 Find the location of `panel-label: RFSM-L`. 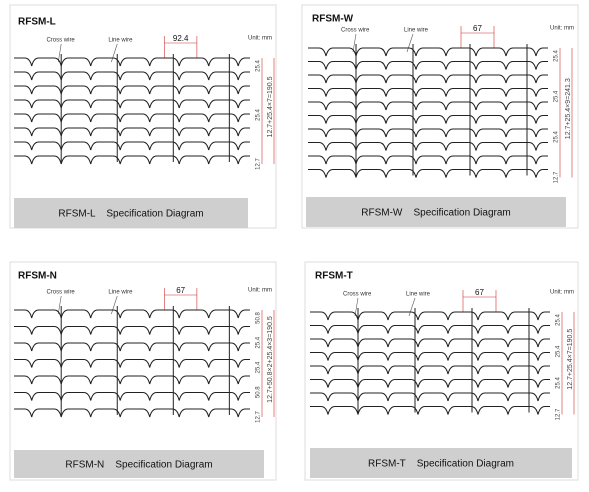

panel-label: RFSM-L is located at coordinates (37, 22).